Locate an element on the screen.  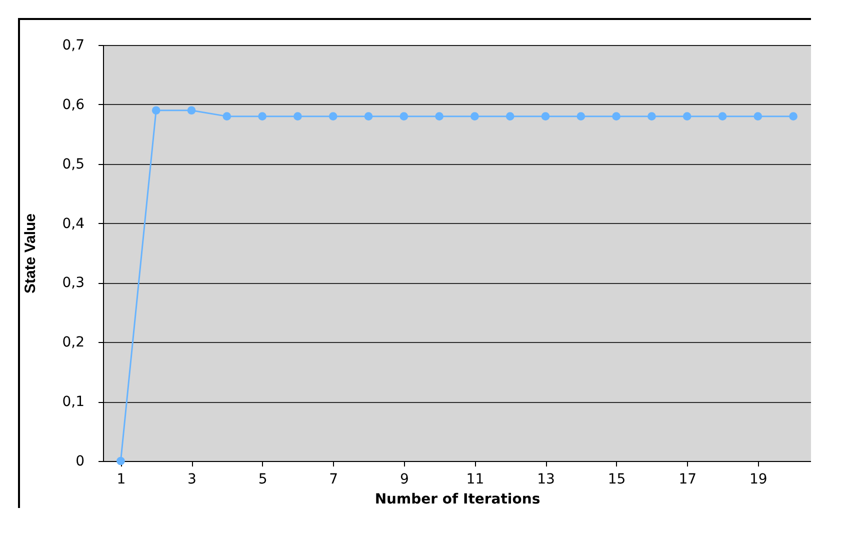
x-tick-label: 9 is located at coordinates (404, 480).